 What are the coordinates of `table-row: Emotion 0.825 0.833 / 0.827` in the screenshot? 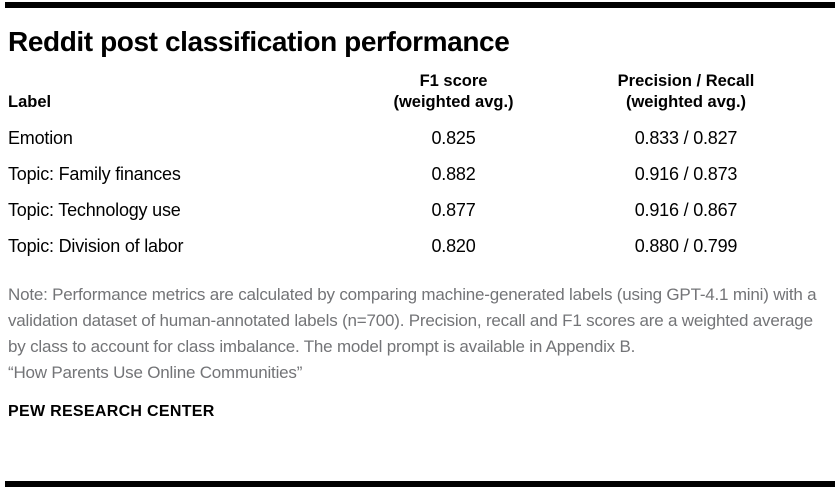 It's located at (420, 138).